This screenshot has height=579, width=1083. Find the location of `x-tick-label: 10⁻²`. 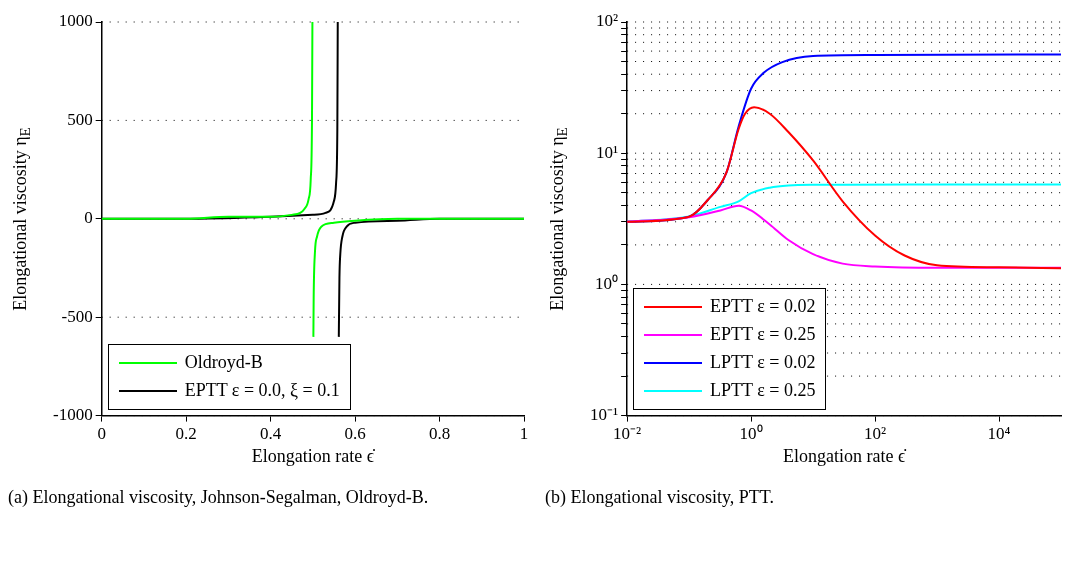

x-tick-label: 10⁻² is located at coordinates (627, 434).